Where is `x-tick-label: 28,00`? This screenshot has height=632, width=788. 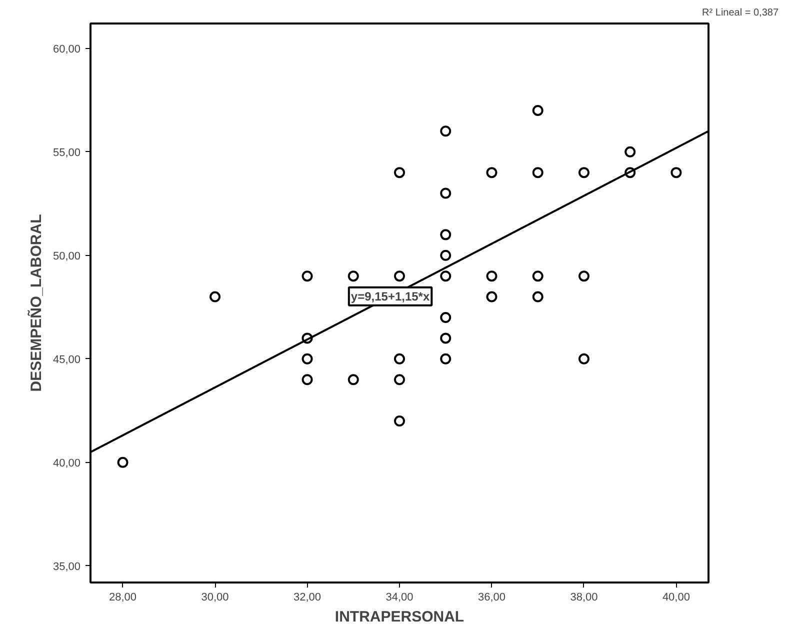 x-tick-label: 28,00 is located at coordinates (123, 598).